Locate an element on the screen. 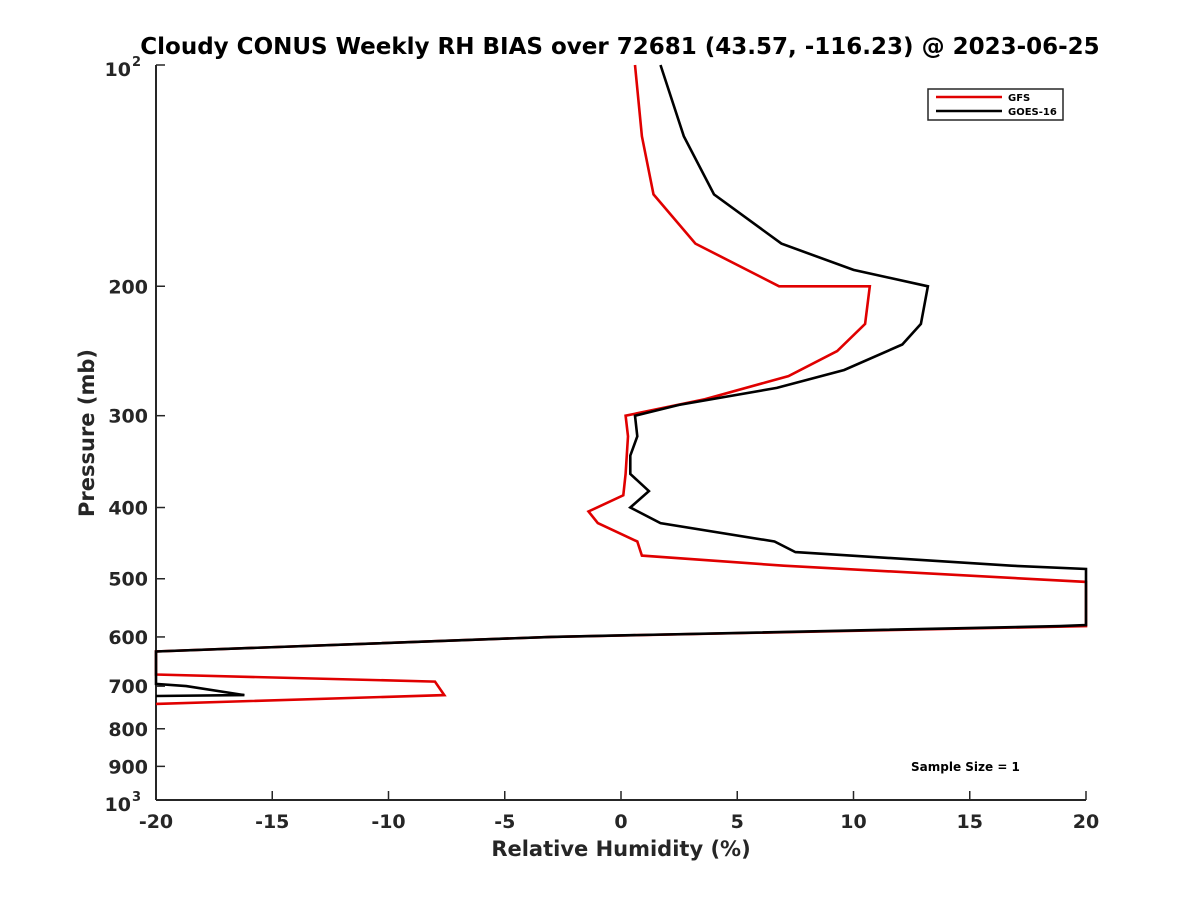 The image size is (1200, 900). y-tick-label: 500 is located at coordinates (128, 580).